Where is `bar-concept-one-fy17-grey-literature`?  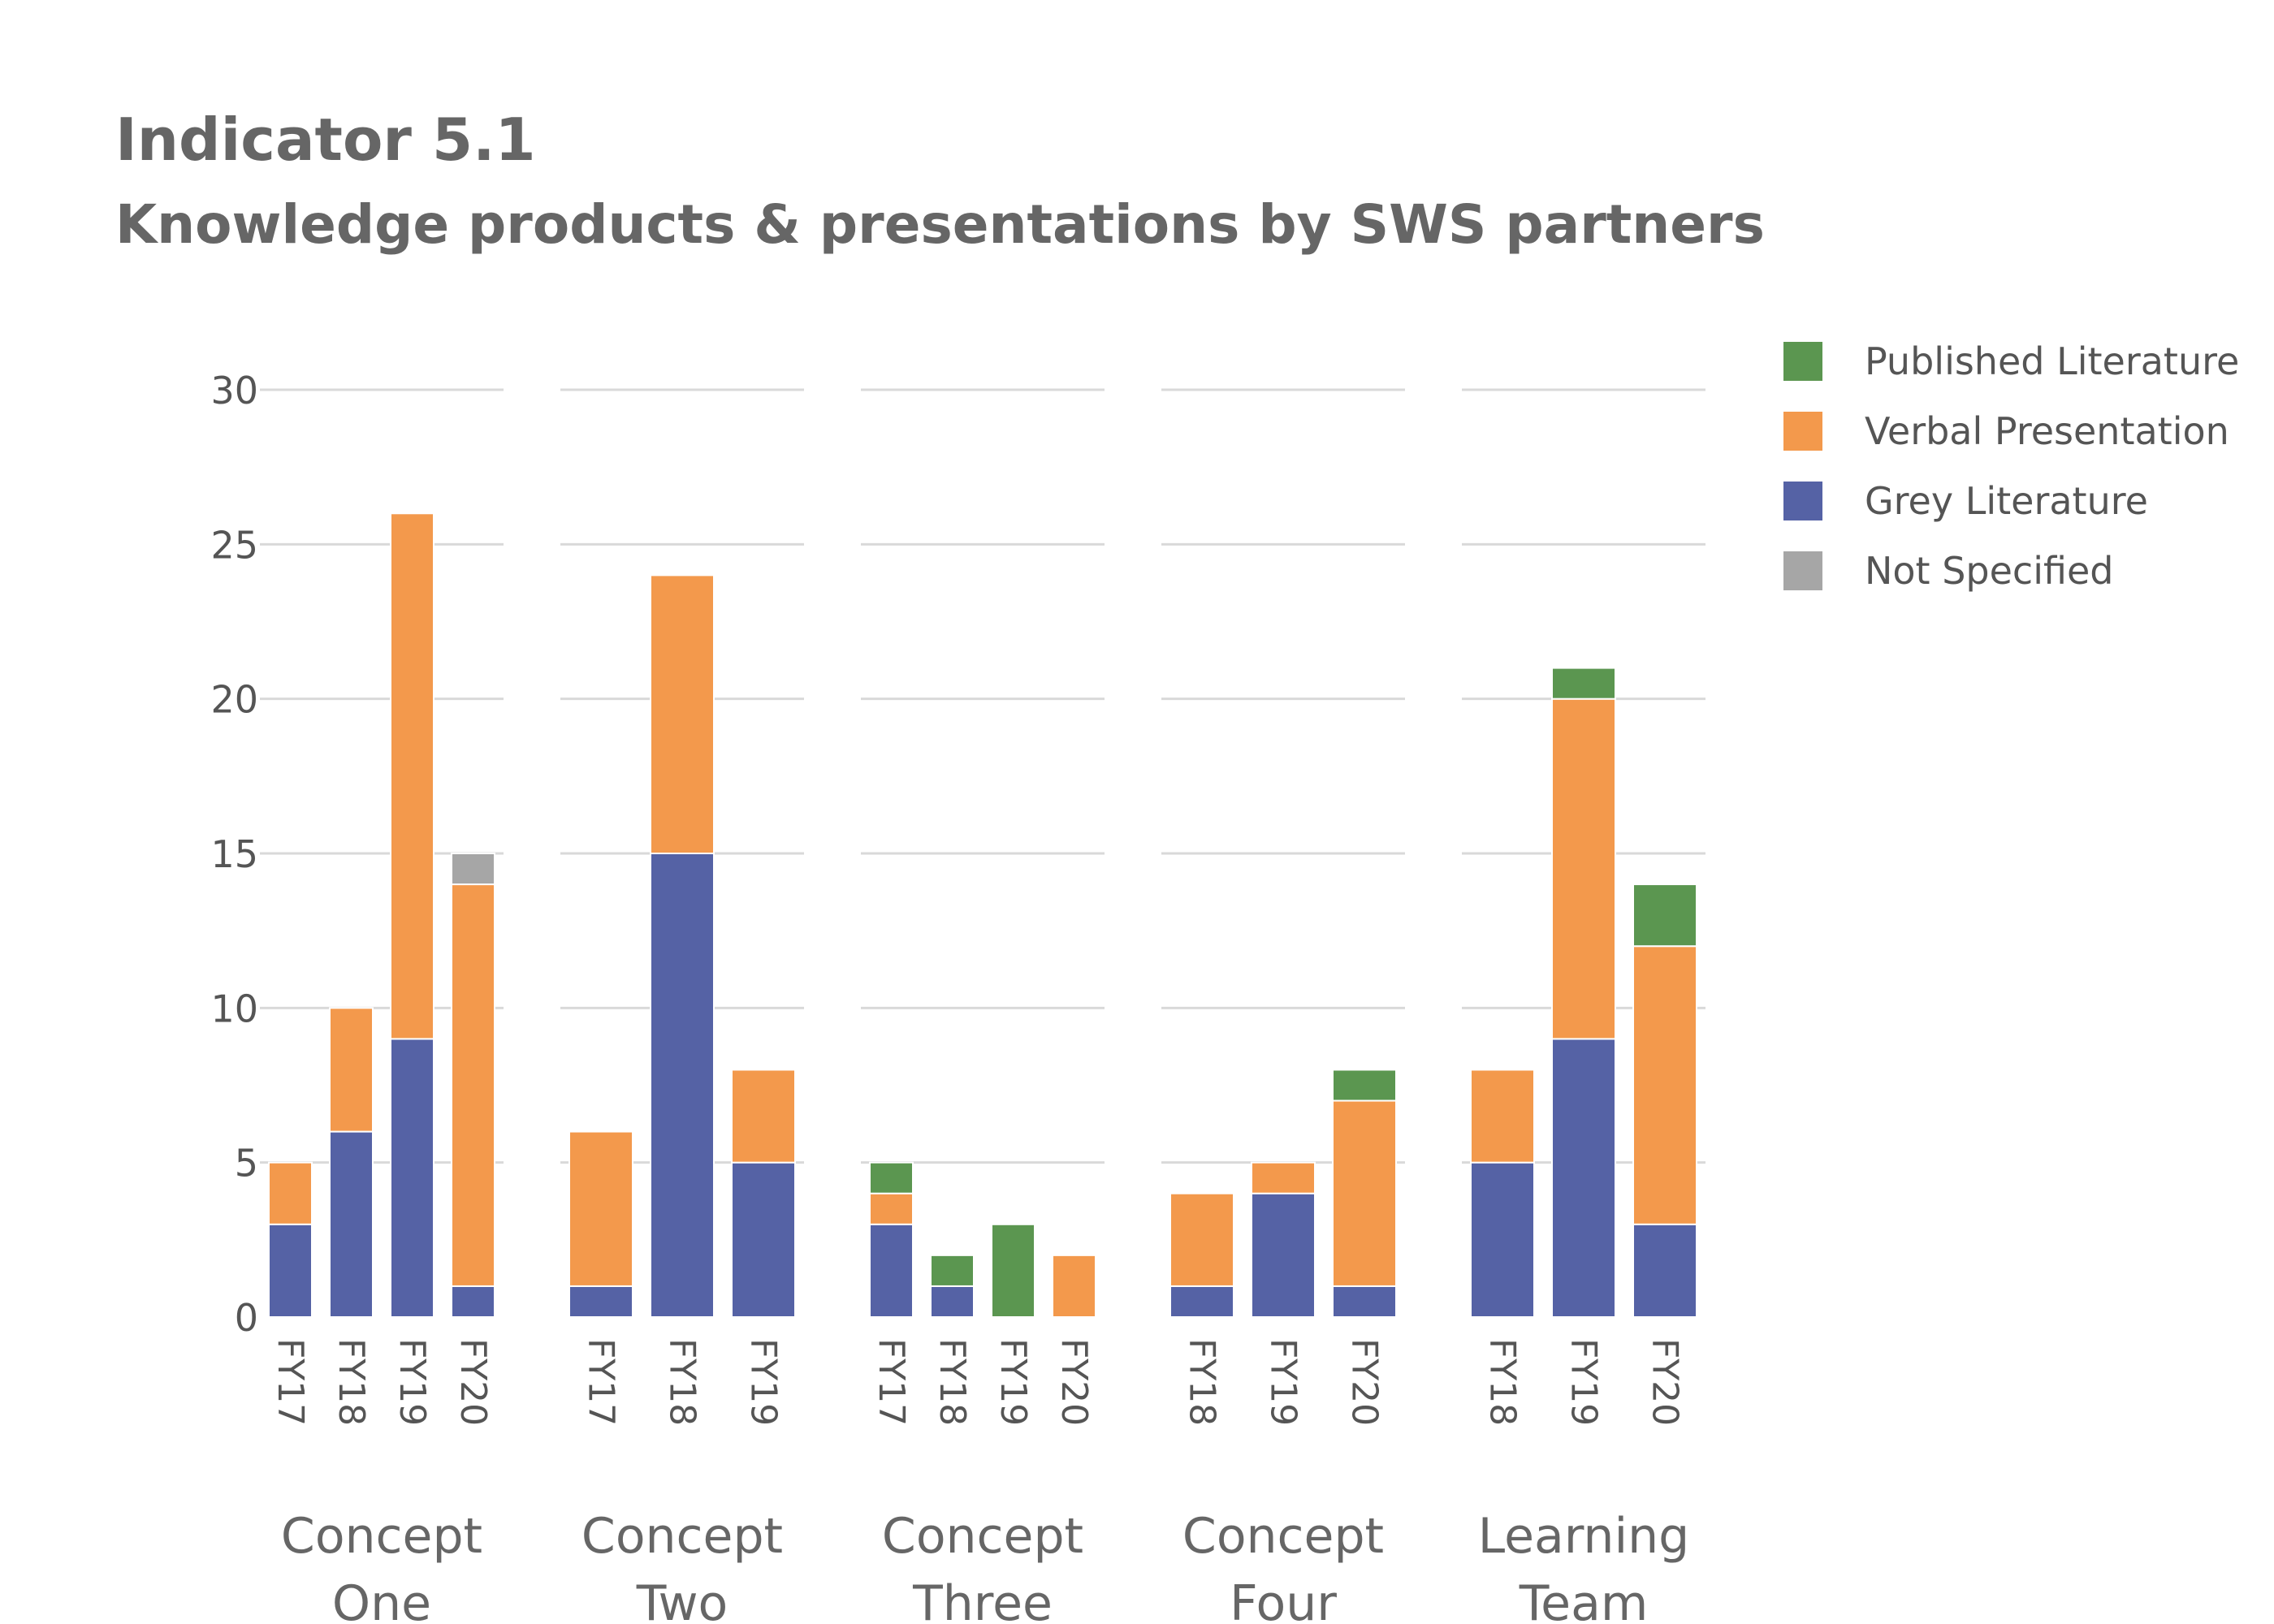 bar-concept-one-fy17-grey-literature is located at coordinates (291, 1271).